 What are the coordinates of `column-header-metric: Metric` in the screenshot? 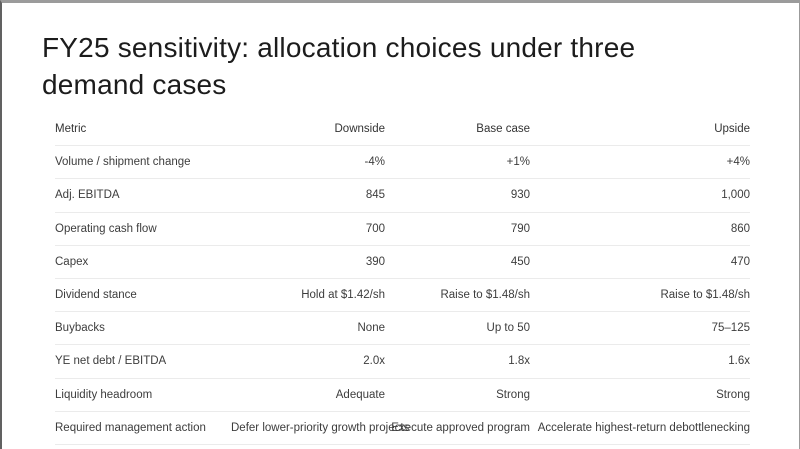 It's located at (71, 129).